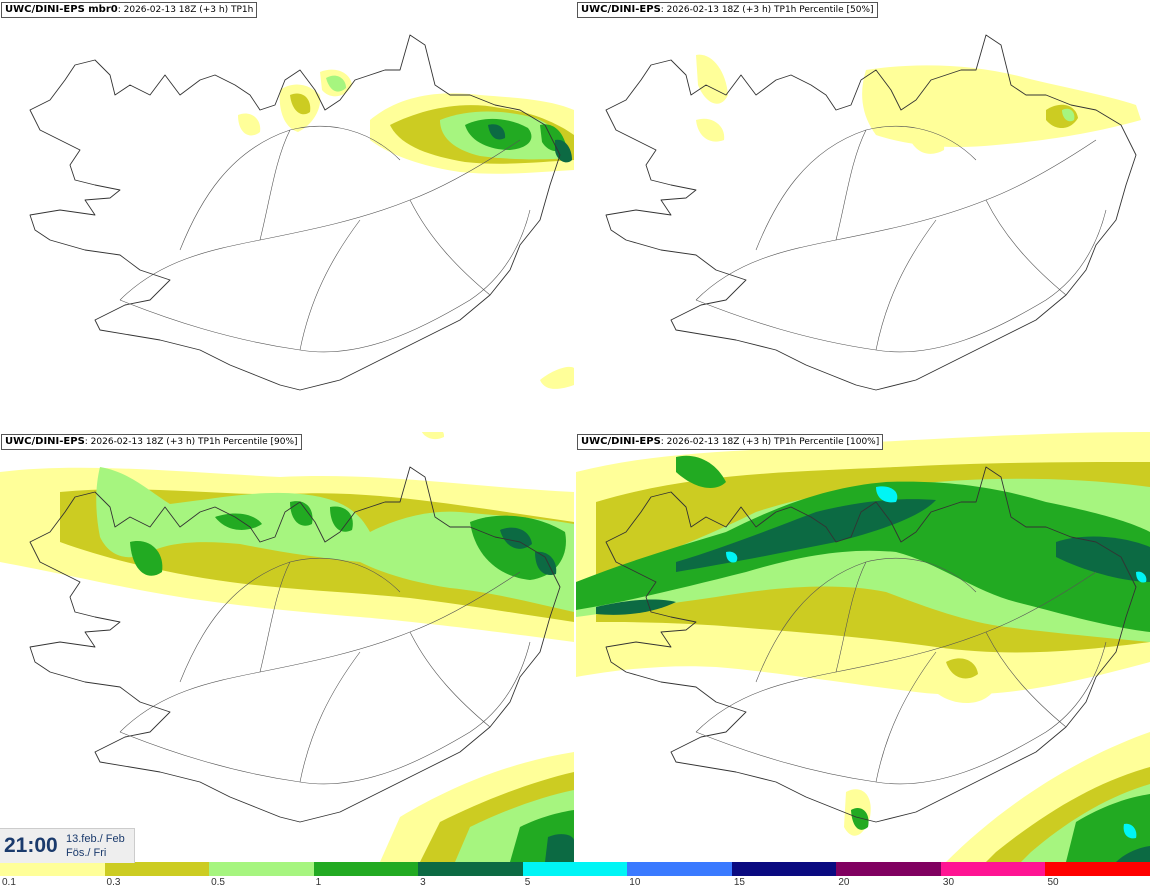 The width and height of the screenshot is (1150, 891). What do you see at coordinates (1053, 882) in the screenshot?
I see `colorbar-tick-label: 50` at bounding box center [1053, 882].